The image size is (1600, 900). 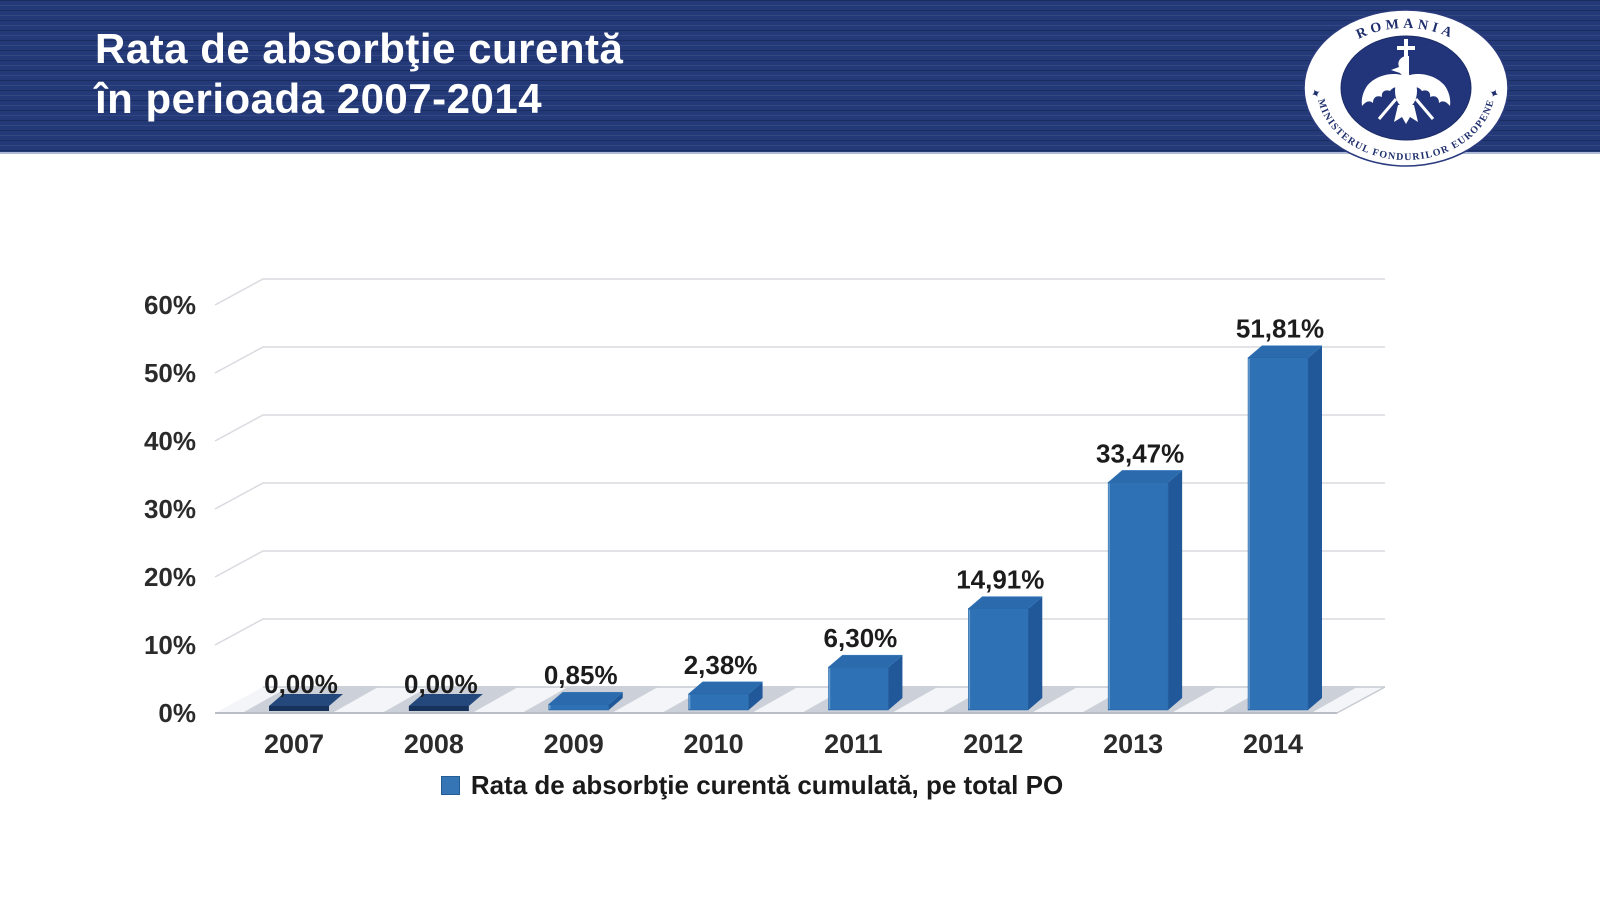 I want to click on bar-value-label-2012: 14,91%, so click(x=1000, y=580).